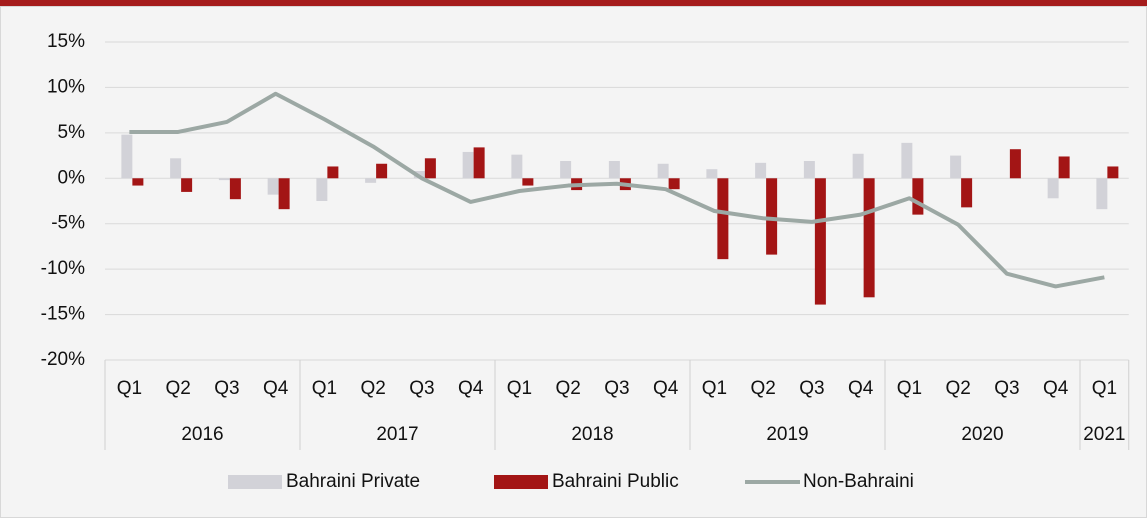 This screenshot has height=518, width=1147. What do you see at coordinates (397, 434) in the screenshot?
I see `group-label: 2017` at bounding box center [397, 434].